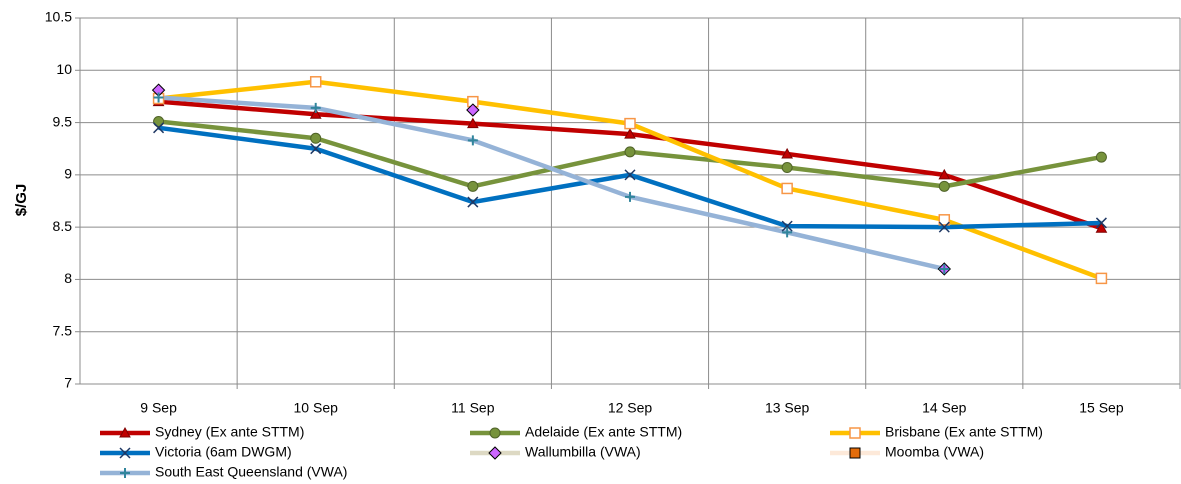  Describe the element at coordinates (64, 69) in the screenshot. I see `y-tick-label: 10` at that location.